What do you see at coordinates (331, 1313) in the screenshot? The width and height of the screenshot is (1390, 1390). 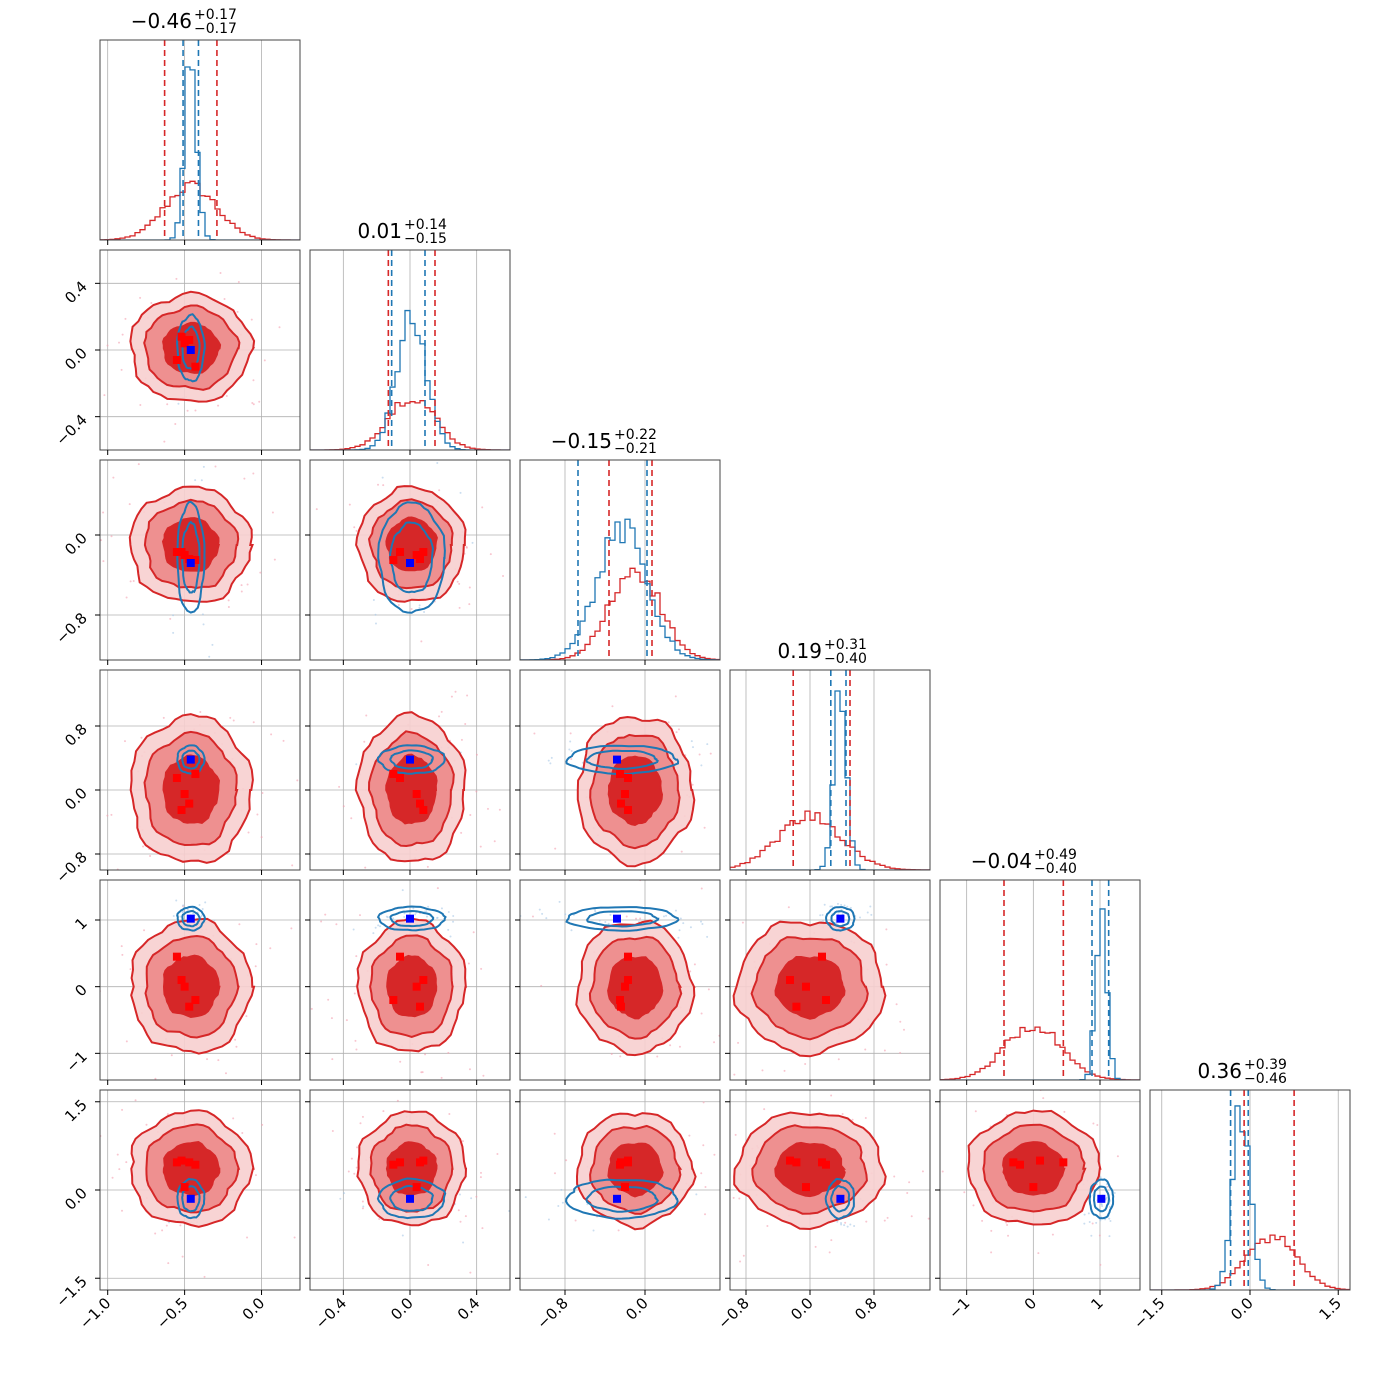 I see `x-tick-label: −0.4` at bounding box center [331, 1313].